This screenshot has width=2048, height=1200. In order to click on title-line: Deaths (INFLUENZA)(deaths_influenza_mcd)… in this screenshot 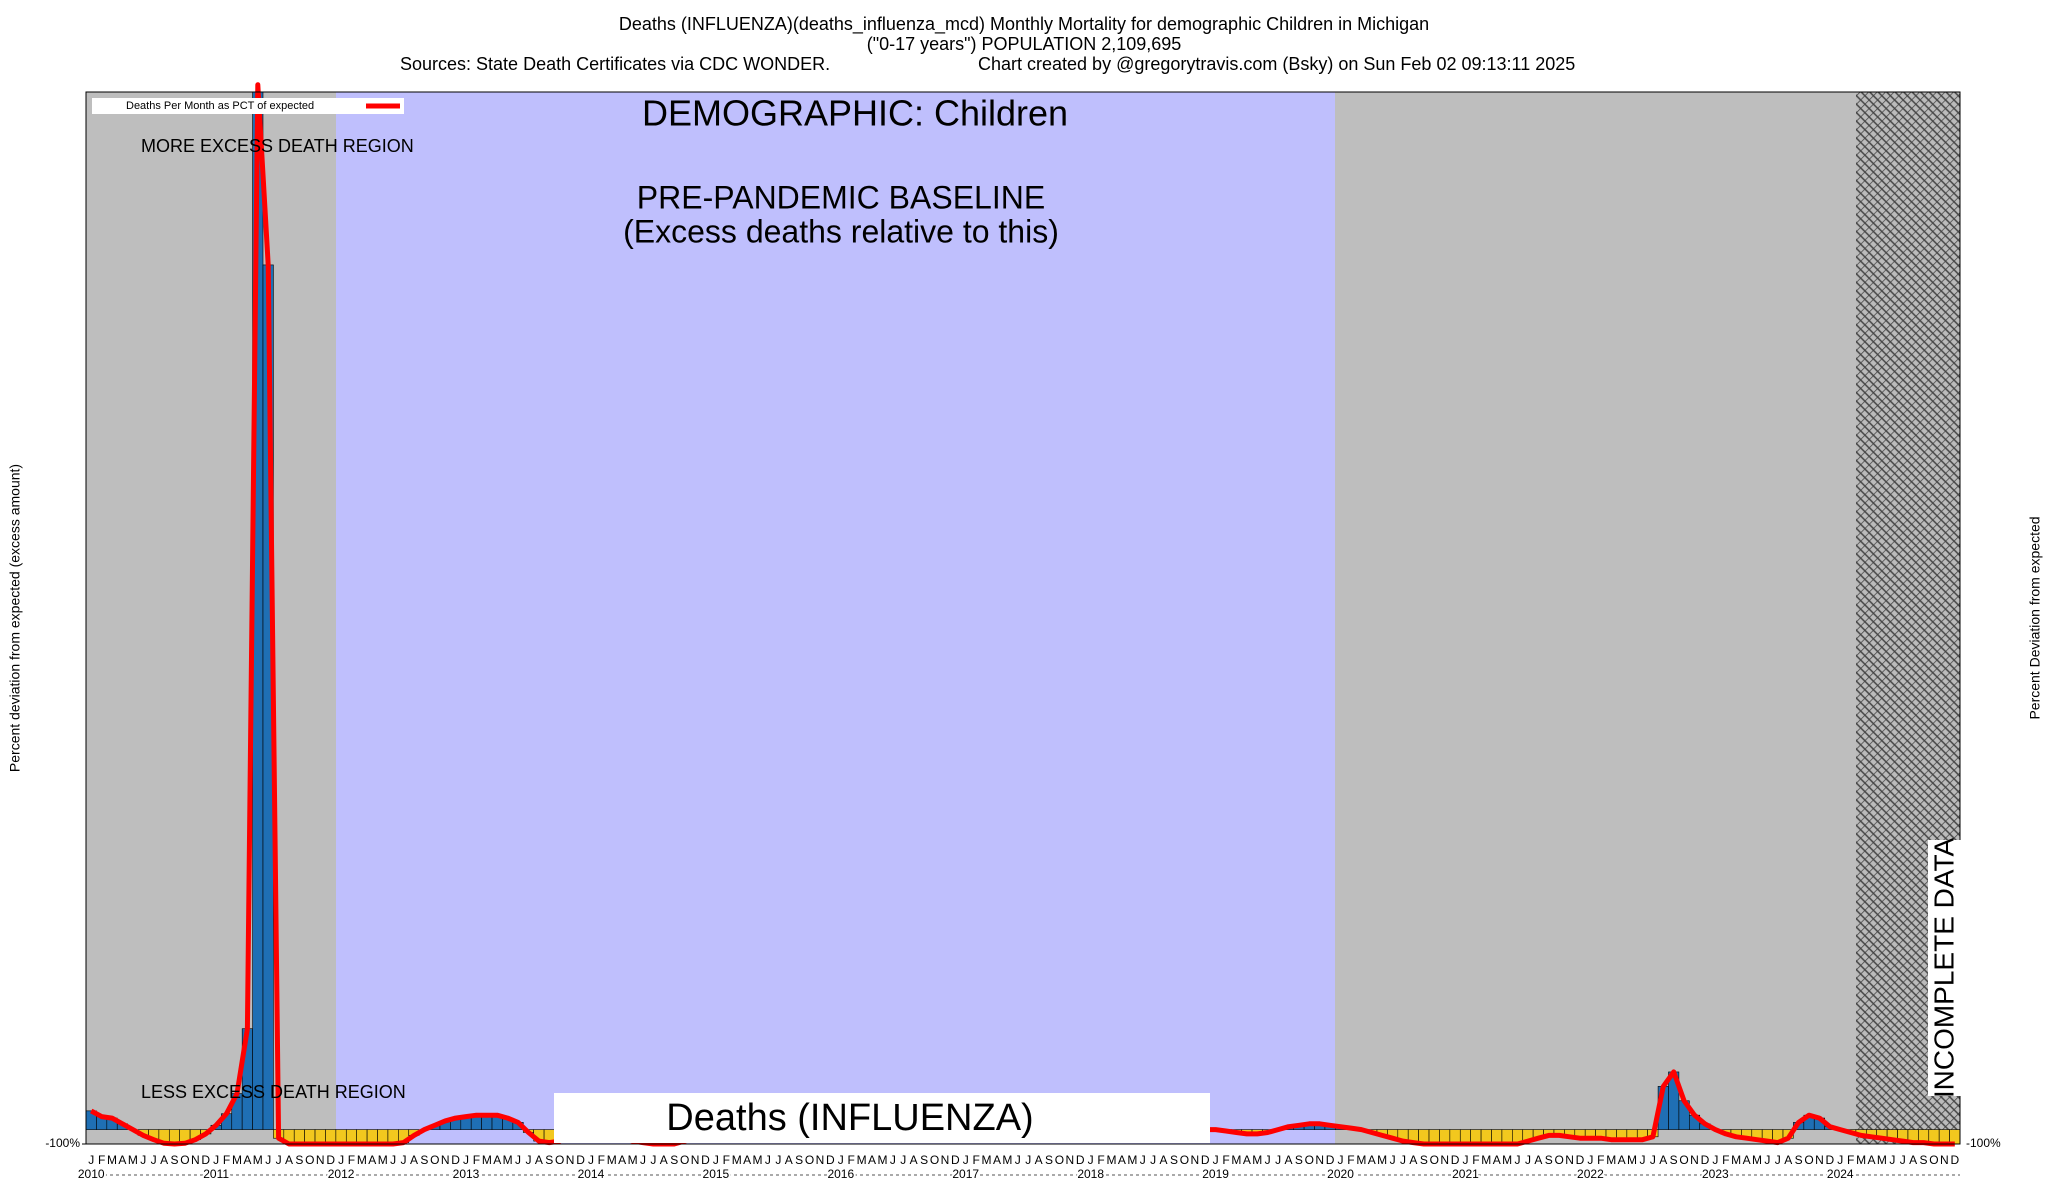, I will do `click(1024, 24)`.